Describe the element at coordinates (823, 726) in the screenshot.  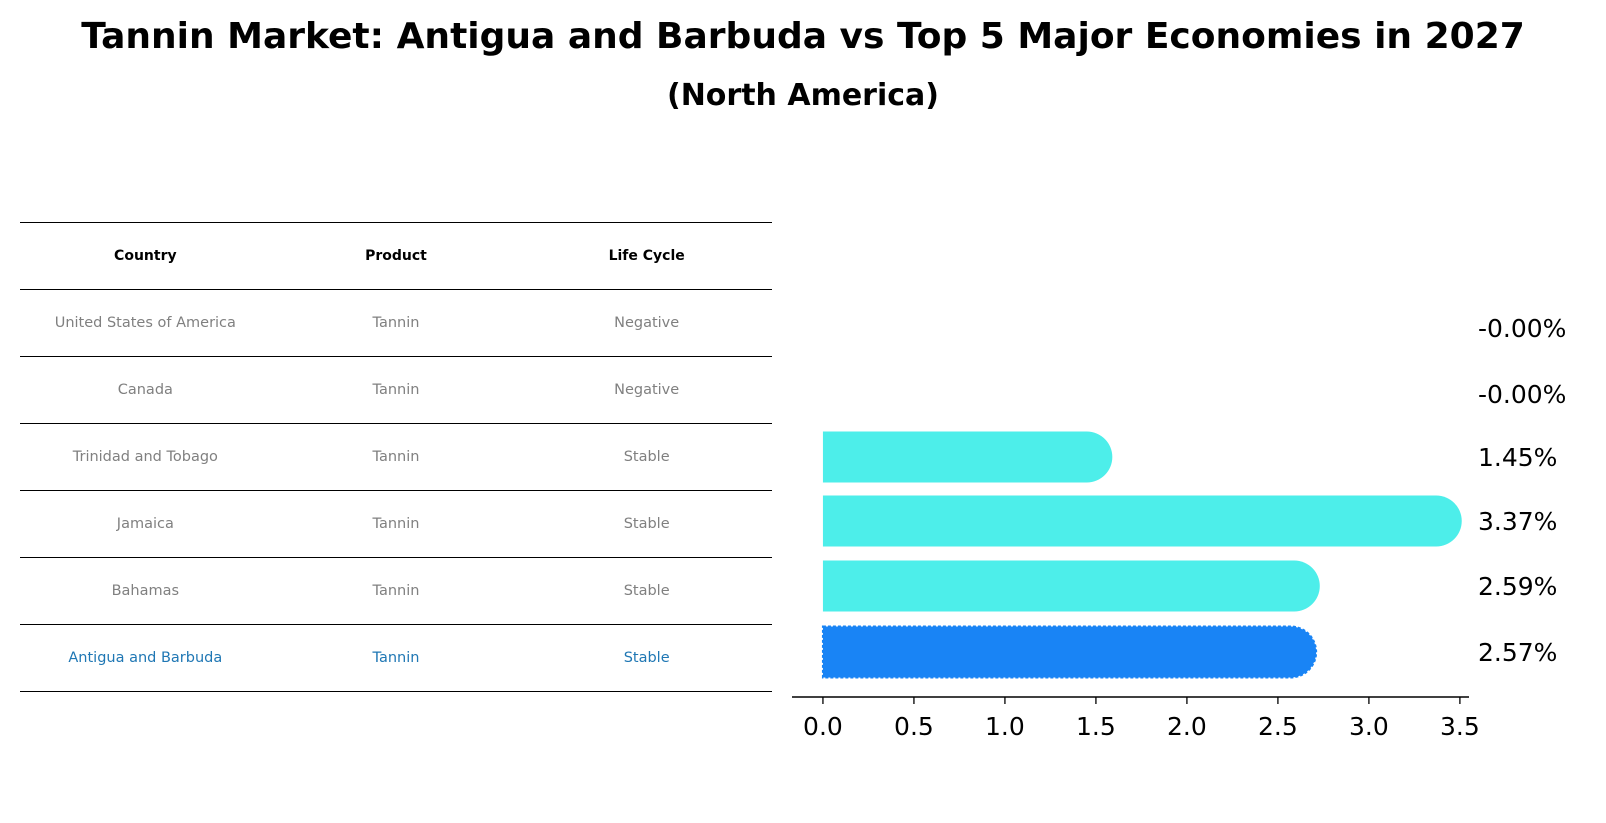
I see `x-tick-label: 0.0` at that location.